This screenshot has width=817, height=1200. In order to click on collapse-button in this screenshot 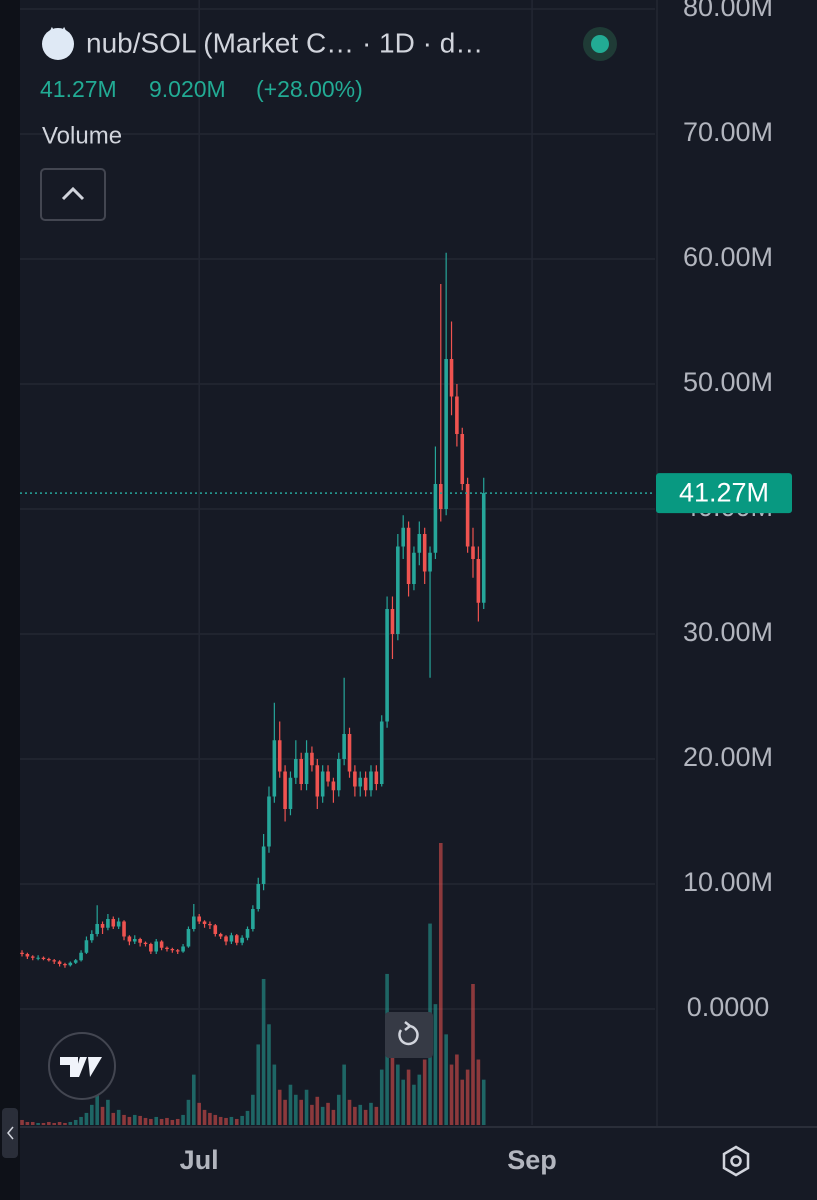, I will do `click(73, 194)`.